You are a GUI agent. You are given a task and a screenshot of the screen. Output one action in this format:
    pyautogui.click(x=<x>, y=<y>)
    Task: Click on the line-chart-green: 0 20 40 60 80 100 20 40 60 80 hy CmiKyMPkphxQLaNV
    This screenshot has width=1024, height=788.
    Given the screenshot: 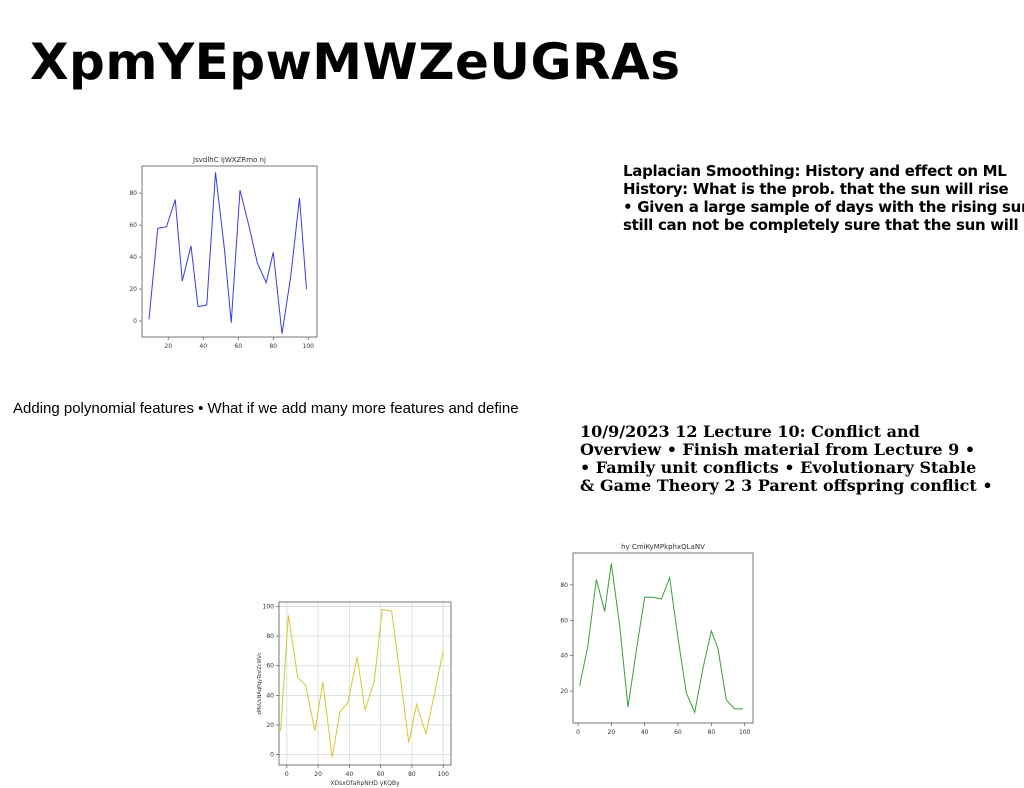 What is the action you would take?
    pyautogui.click(x=657, y=639)
    